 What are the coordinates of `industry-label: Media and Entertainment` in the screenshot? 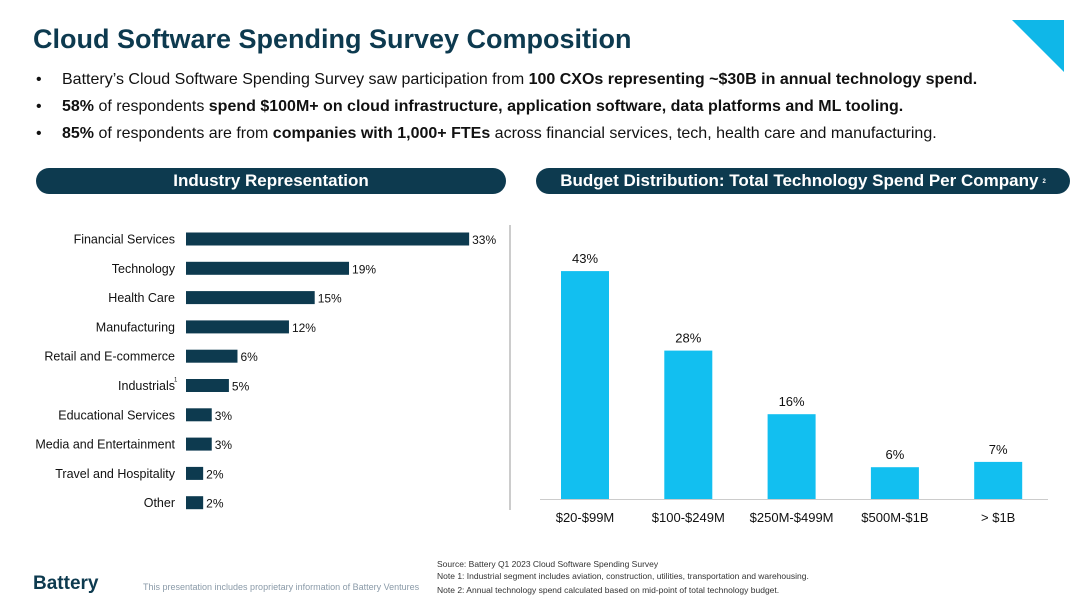 It's located at (105, 445).